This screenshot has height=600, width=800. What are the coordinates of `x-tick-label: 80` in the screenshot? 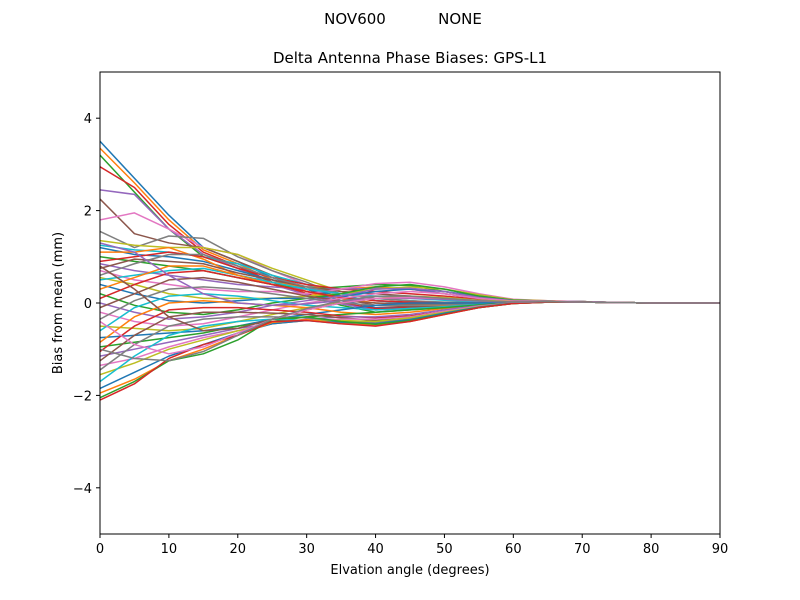 It's located at (651, 549).